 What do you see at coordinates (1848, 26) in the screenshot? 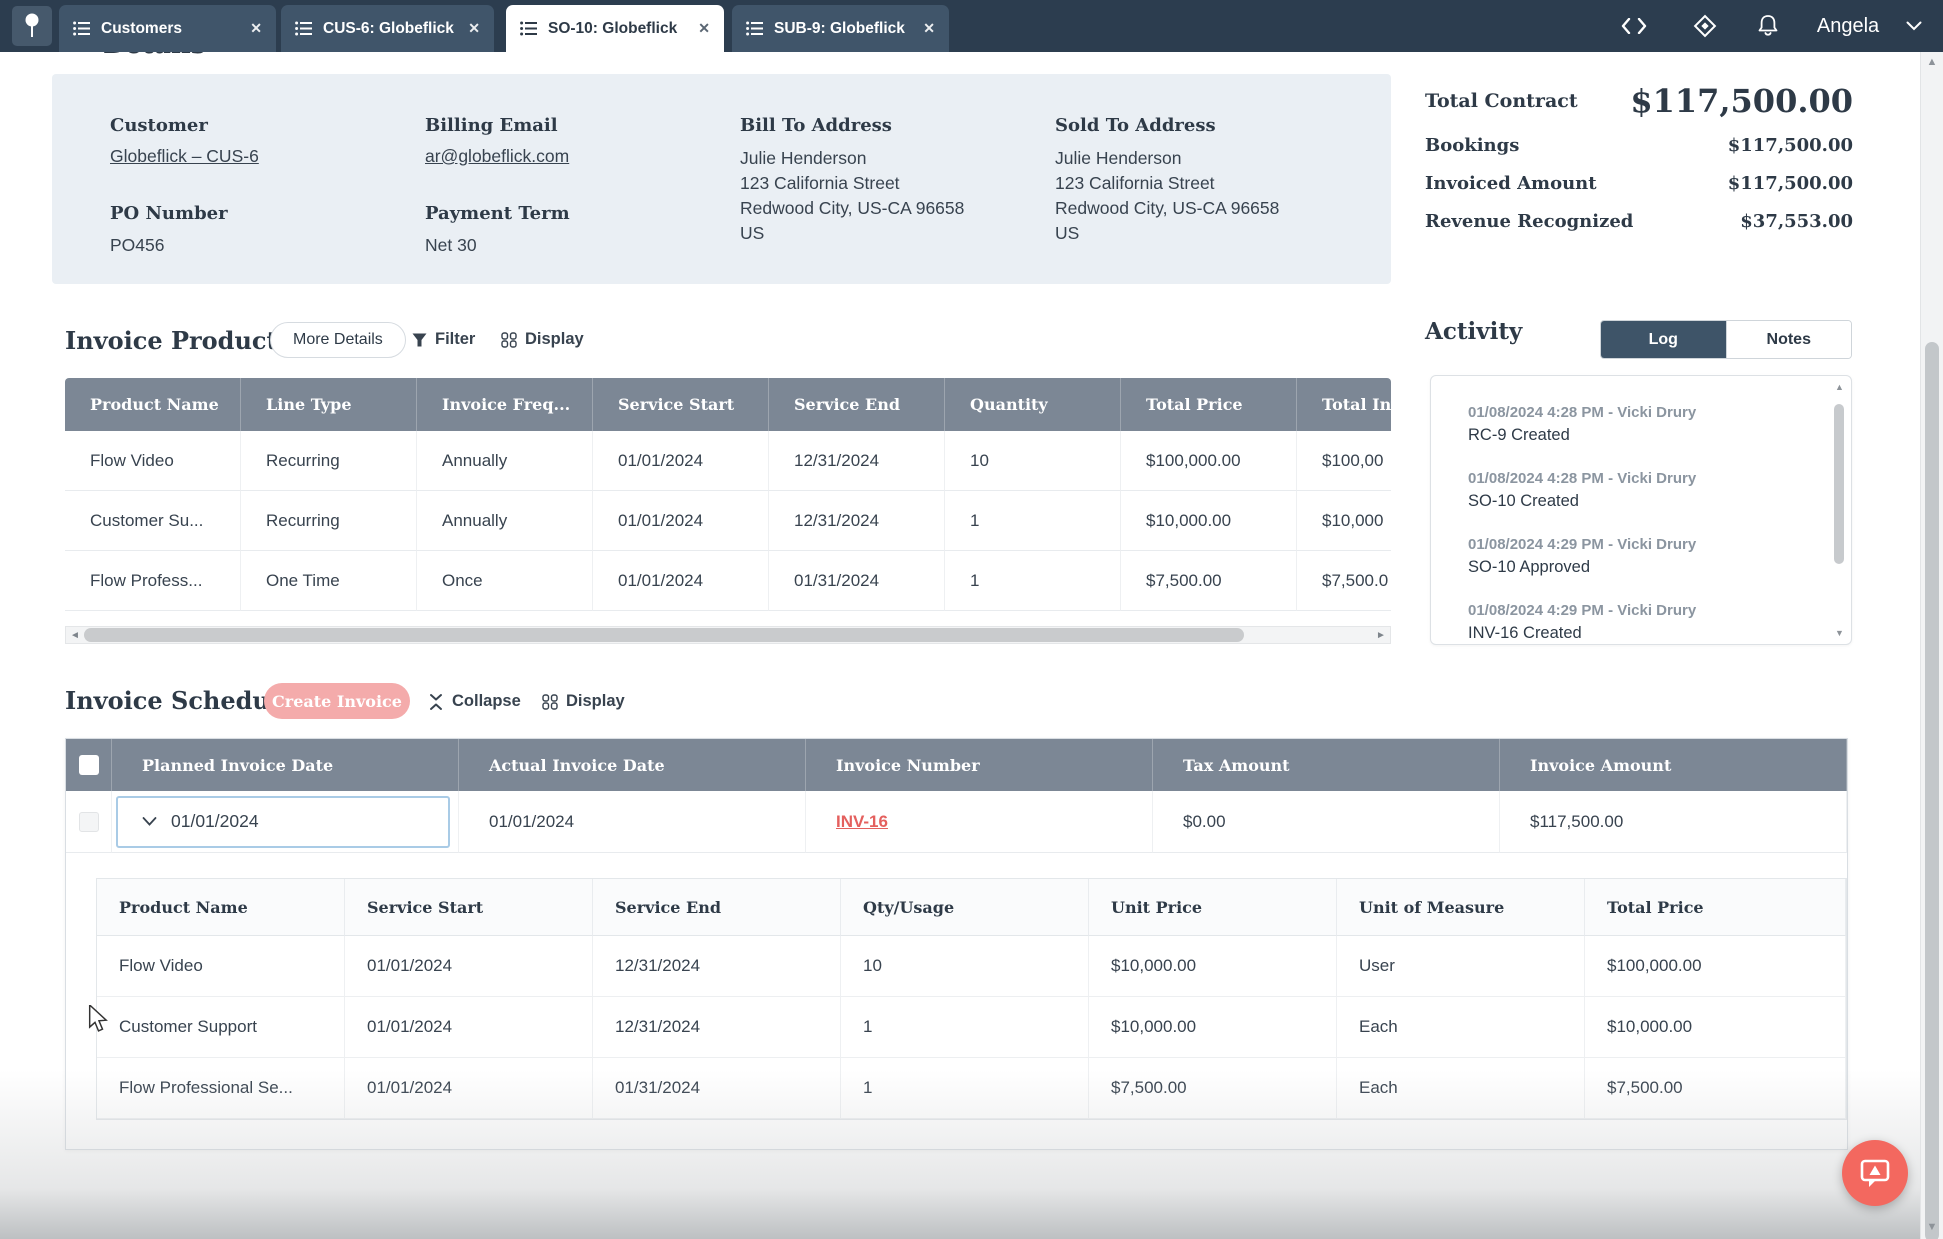
I see `user-menu: Angela` at bounding box center [1848, 26].